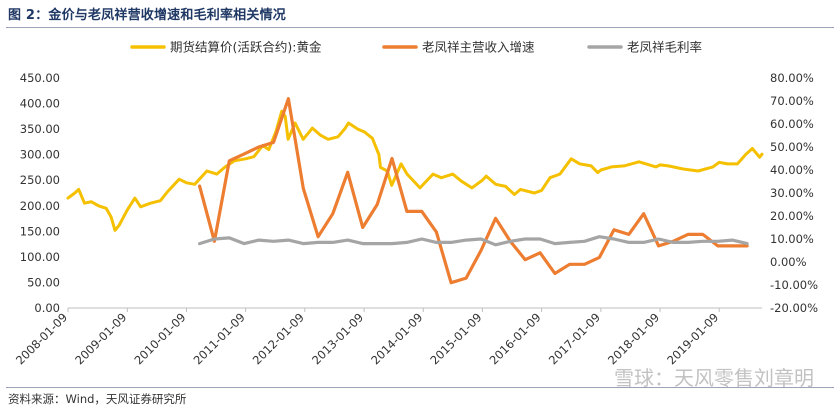 The height and width of the screenshot is (413, 838). What do you see at coordinates (40, 231) in the screenshot?
I see `y-left-tick-label: 150.00` at bounding box center [40, 231].